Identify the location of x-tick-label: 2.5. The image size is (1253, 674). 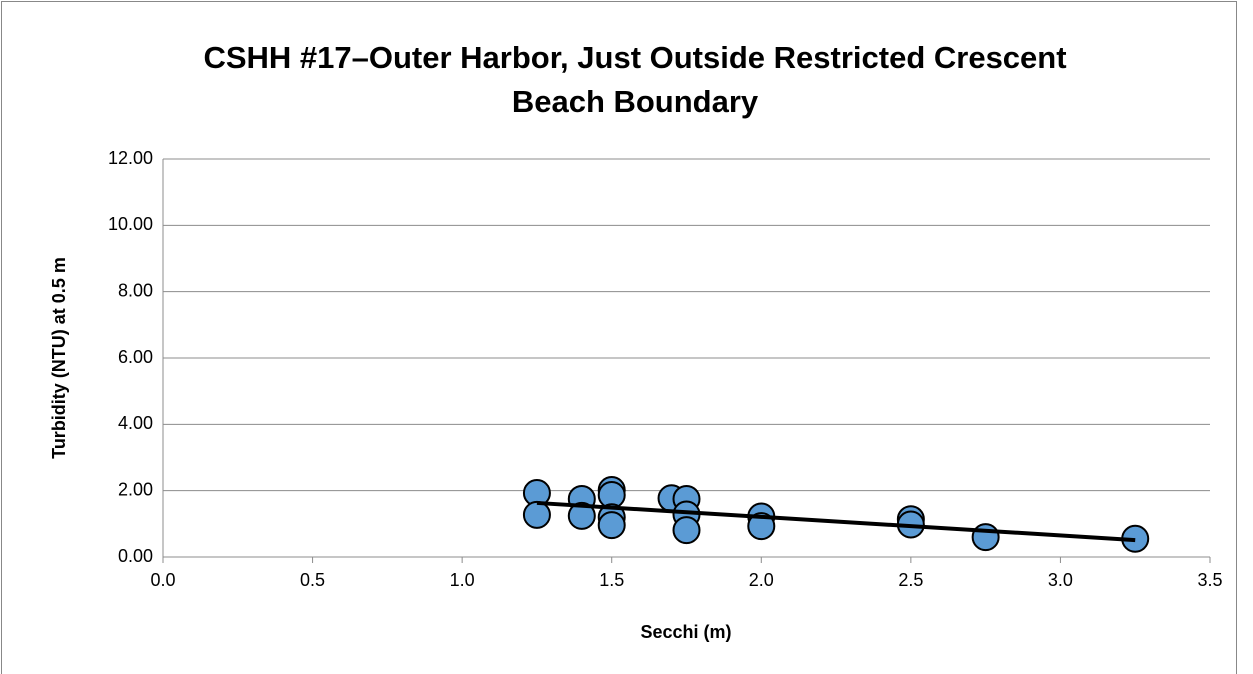
(910, 580).